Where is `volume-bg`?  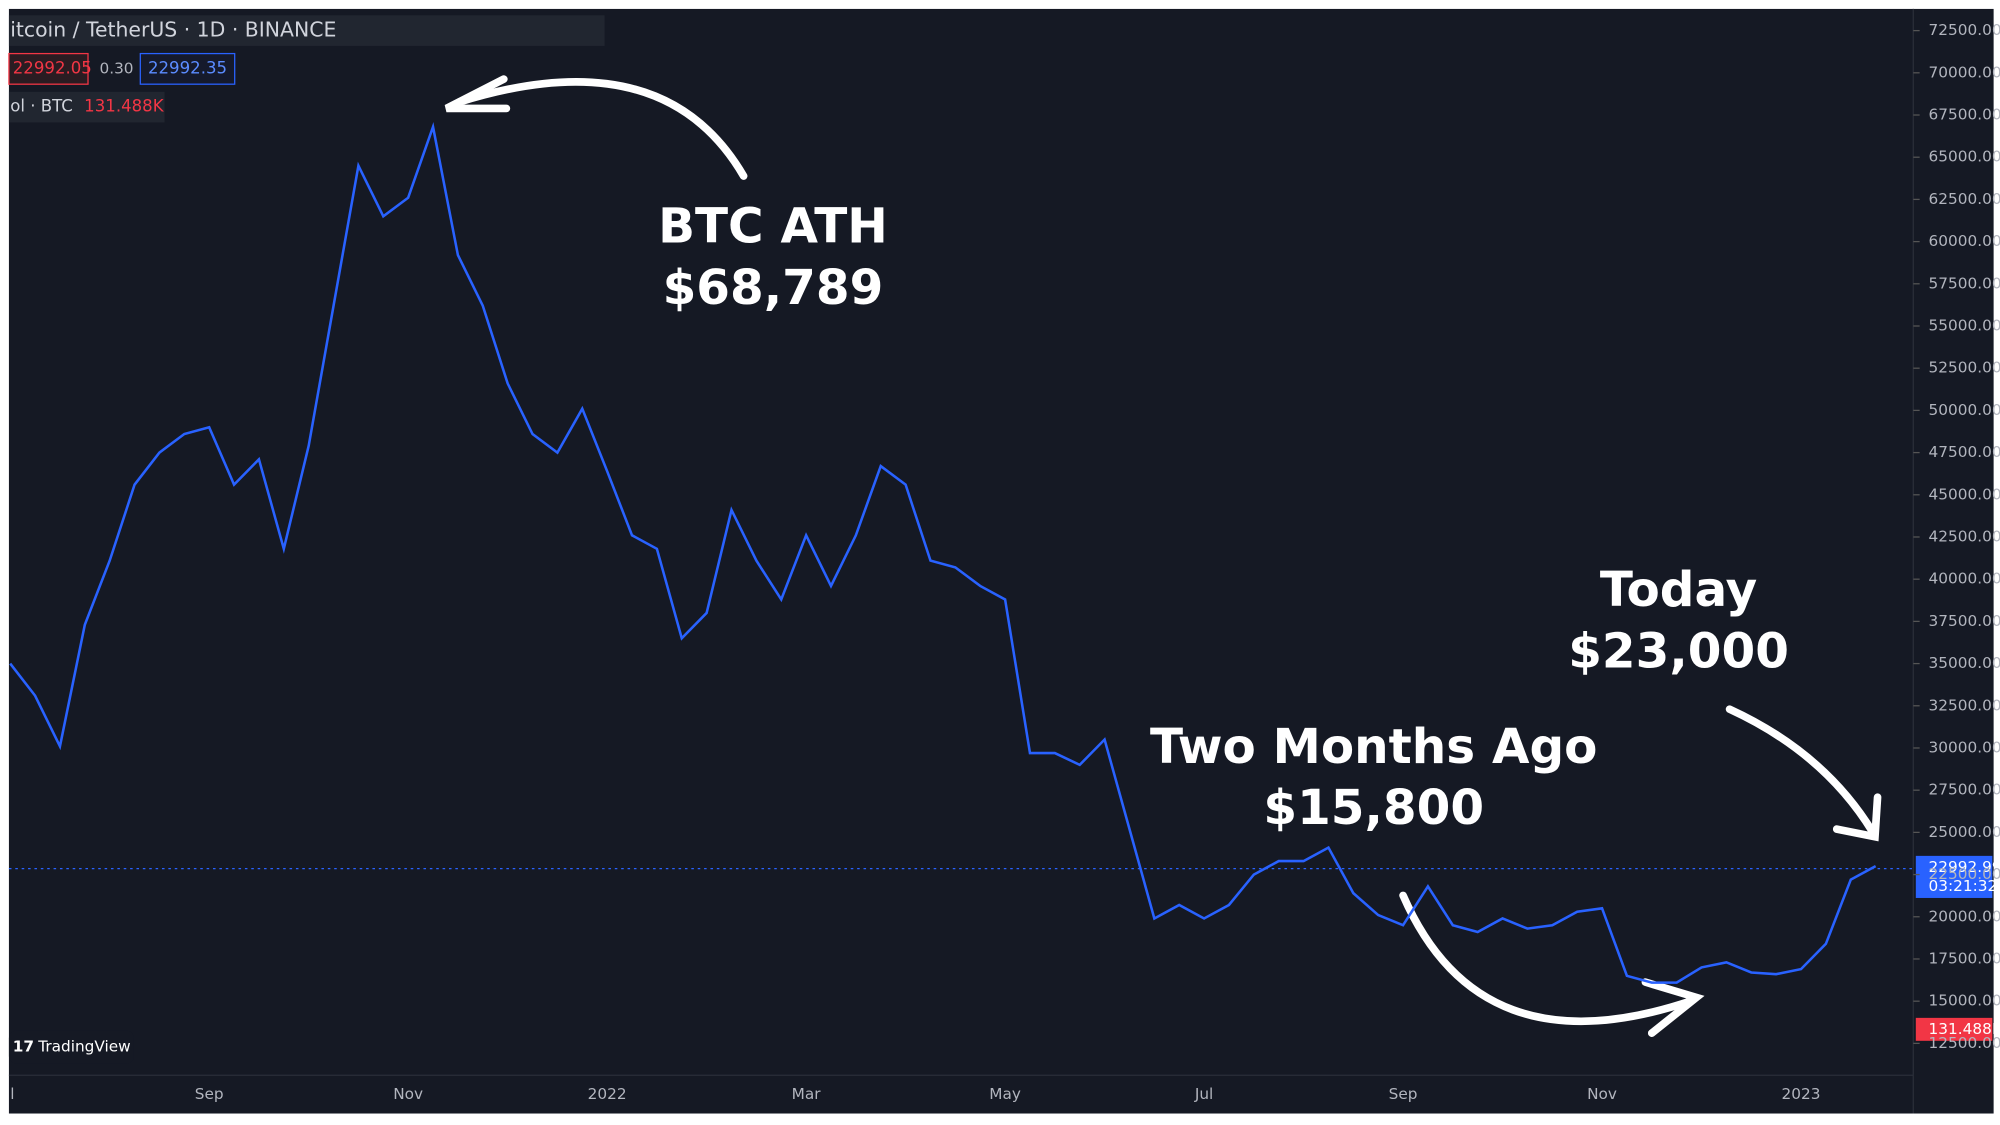
volume-bg is located at coordinates (86, 107).